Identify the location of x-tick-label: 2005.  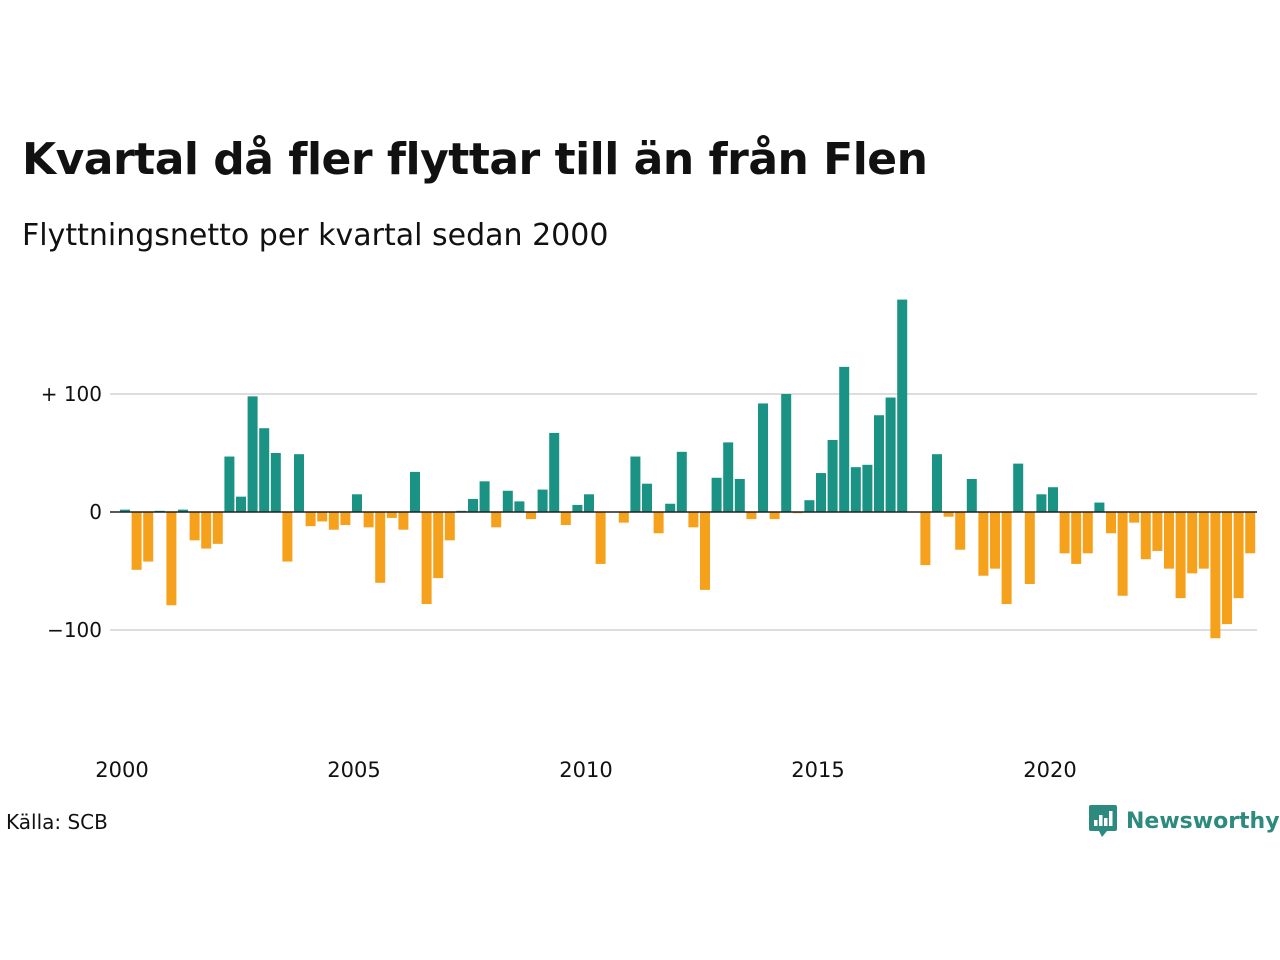
(353, 770).